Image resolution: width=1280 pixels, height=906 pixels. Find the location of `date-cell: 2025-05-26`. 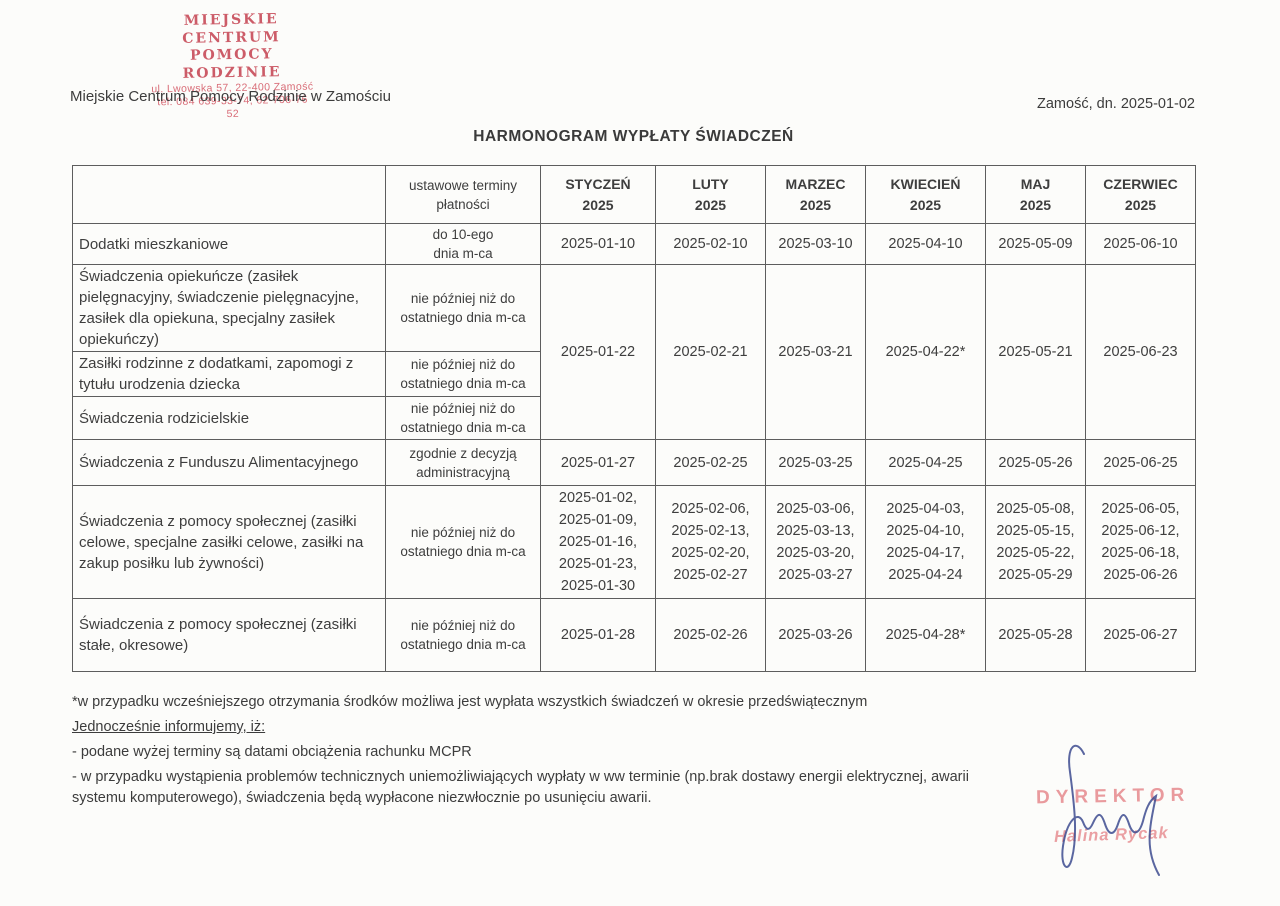

date-cell: 2025-05-26 is located at coordinates (1035, 462).